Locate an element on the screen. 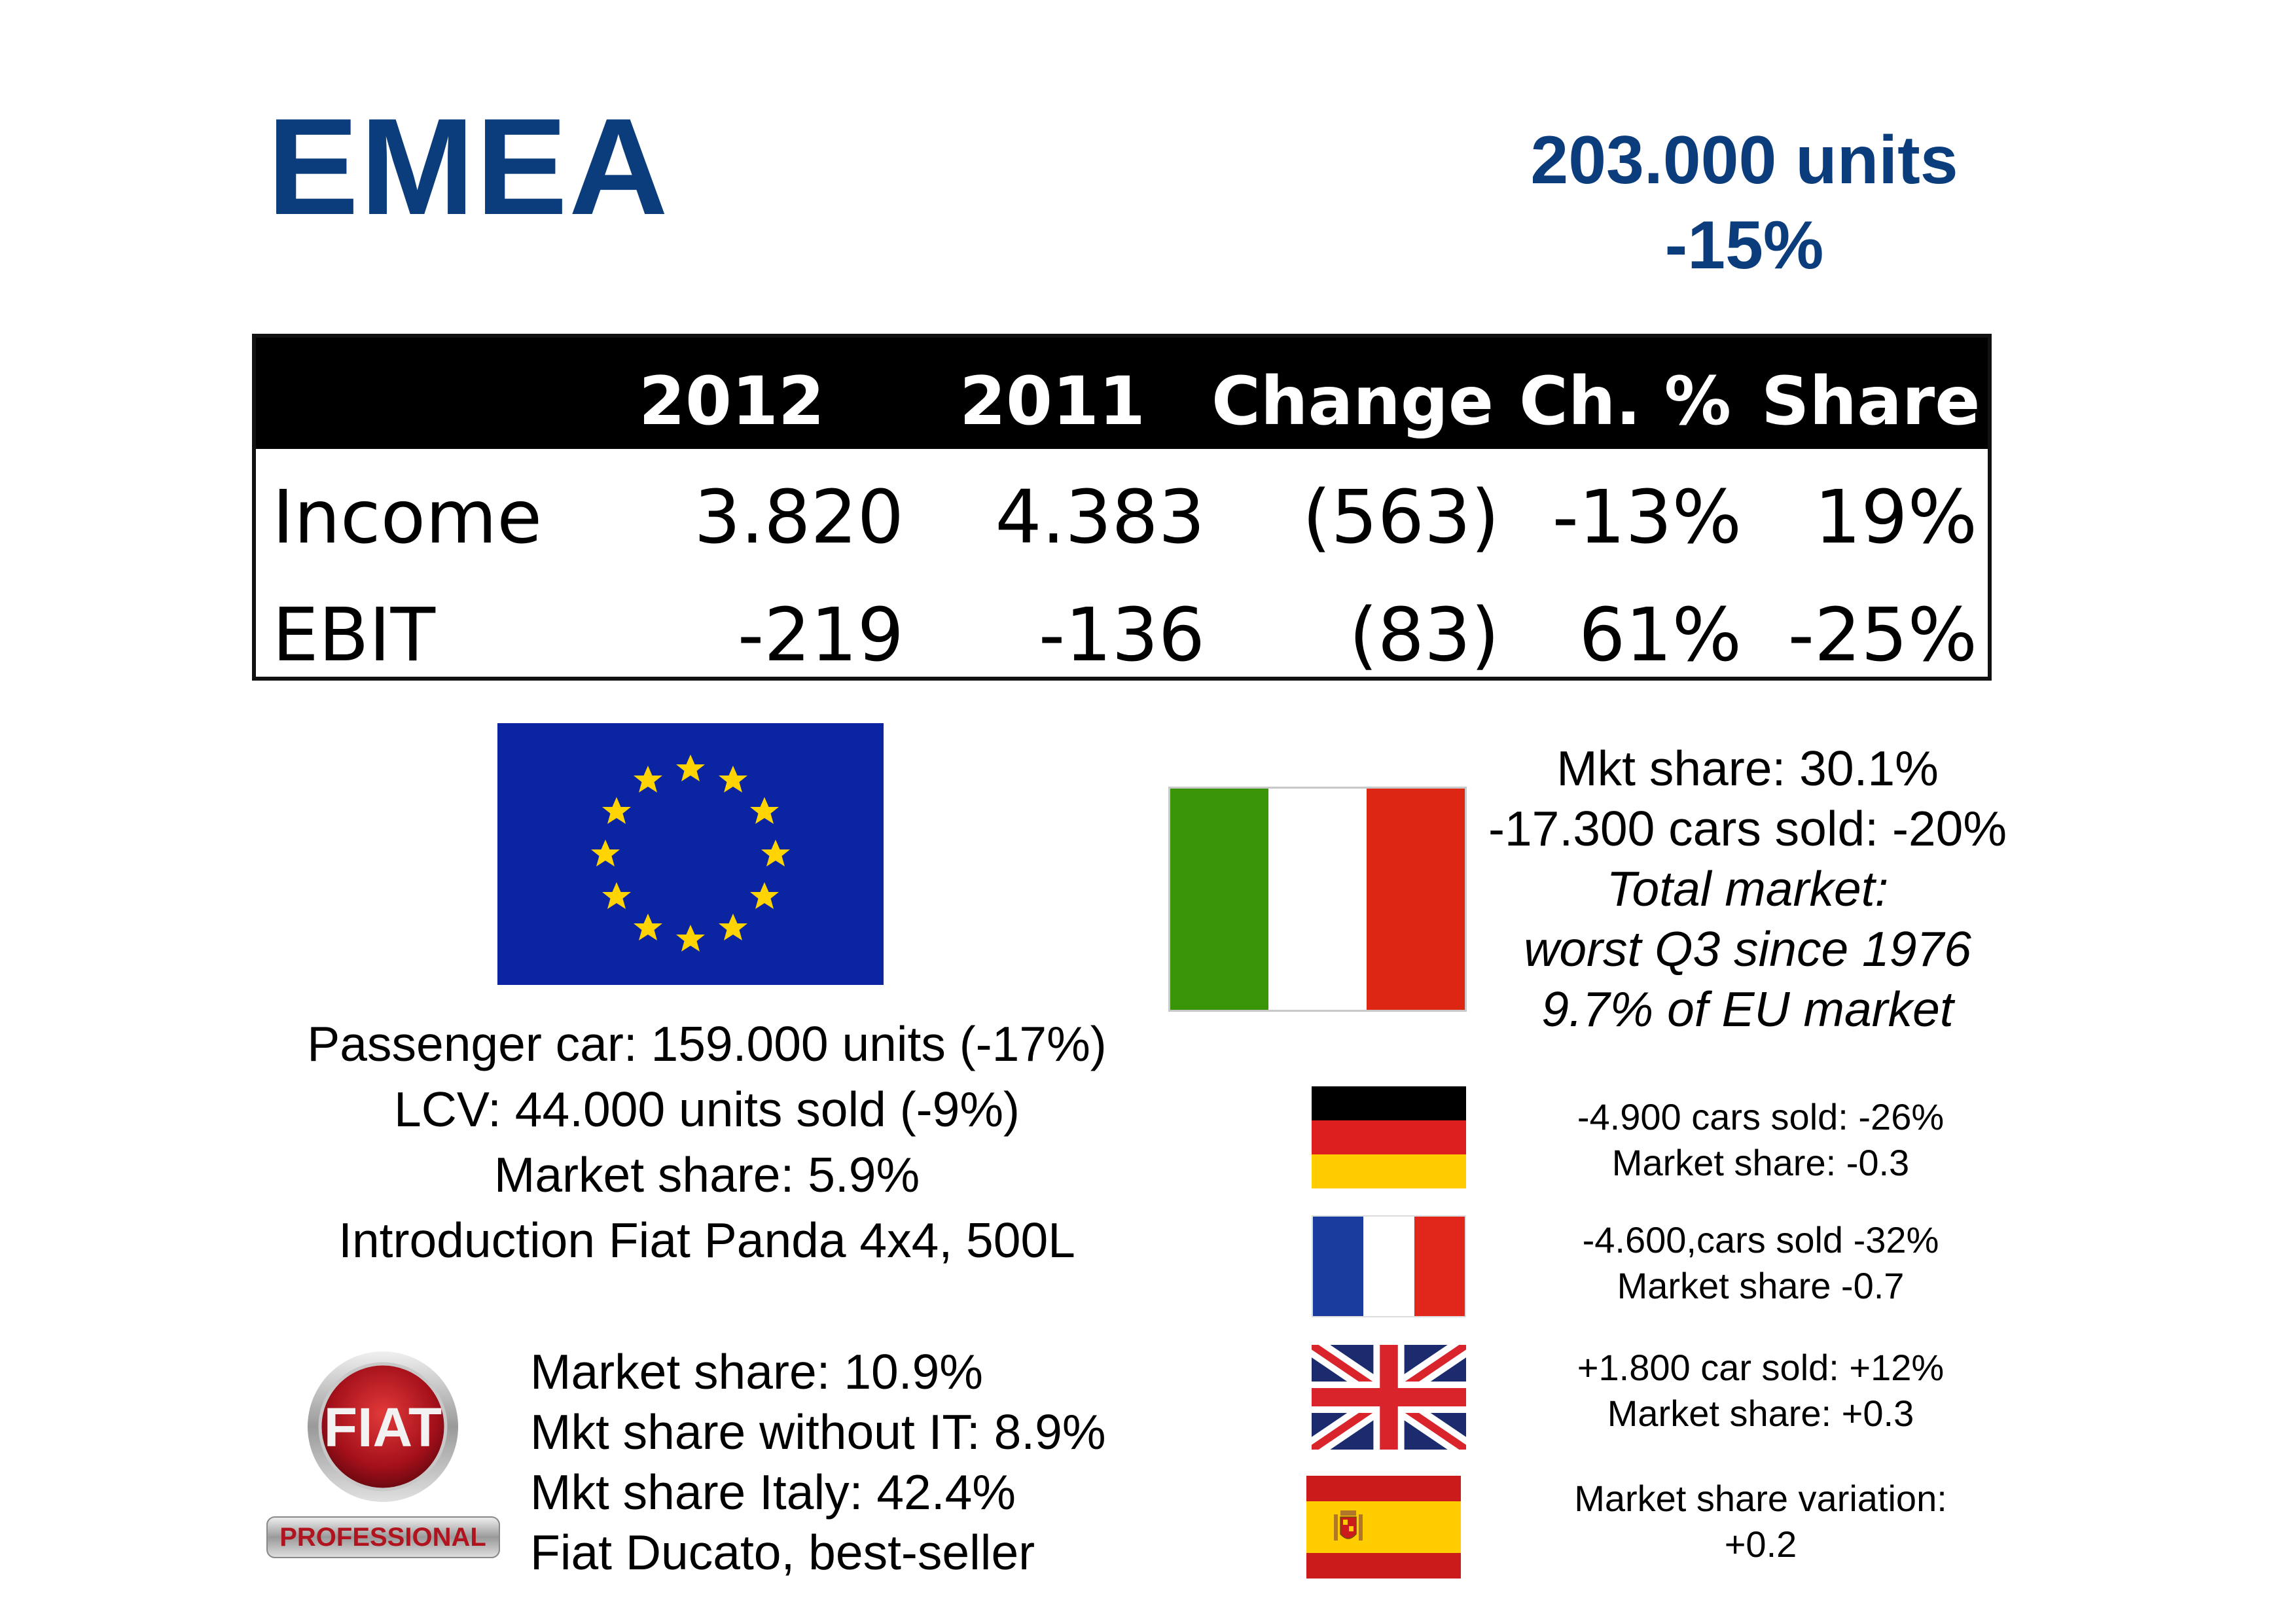  headline-change: -15% is located at coordinates (1744, 245).